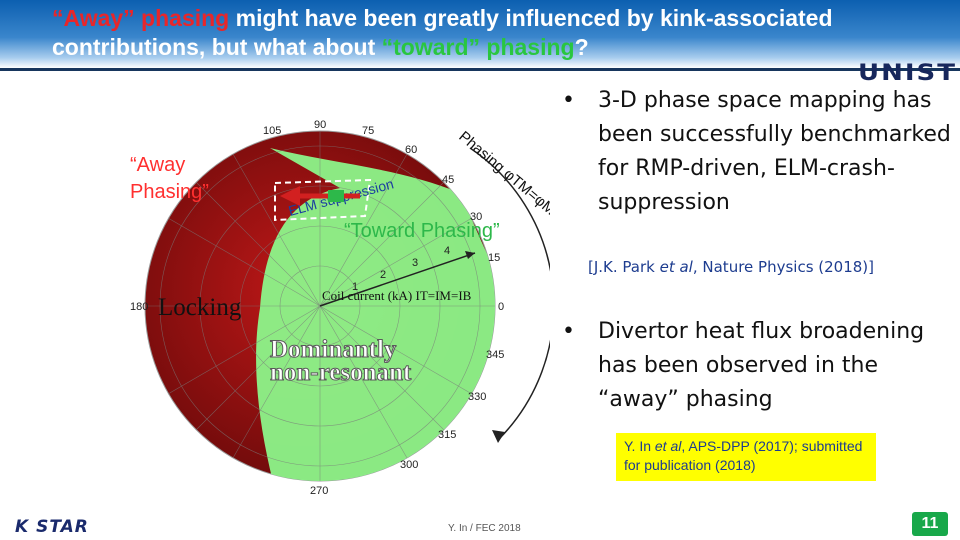 The height and width of the screenshot is (540, 960). I want to click on unist-logo: UNIST, so click(908, 73).